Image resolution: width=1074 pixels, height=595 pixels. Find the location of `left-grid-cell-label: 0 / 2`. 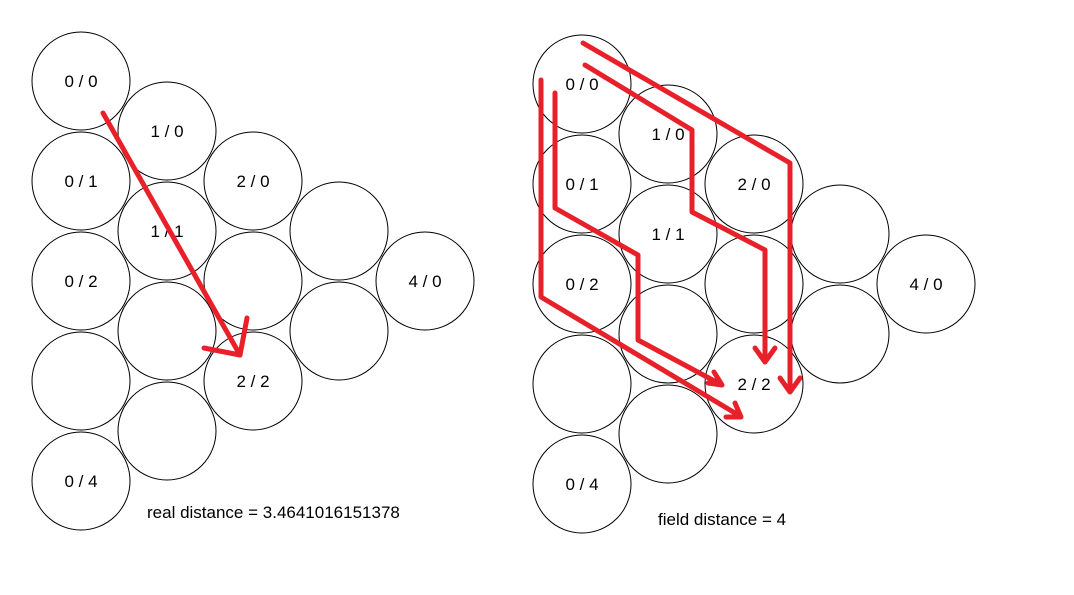

left-grid-cell-label: 0 / 2 is located at coordinates (80, 281).